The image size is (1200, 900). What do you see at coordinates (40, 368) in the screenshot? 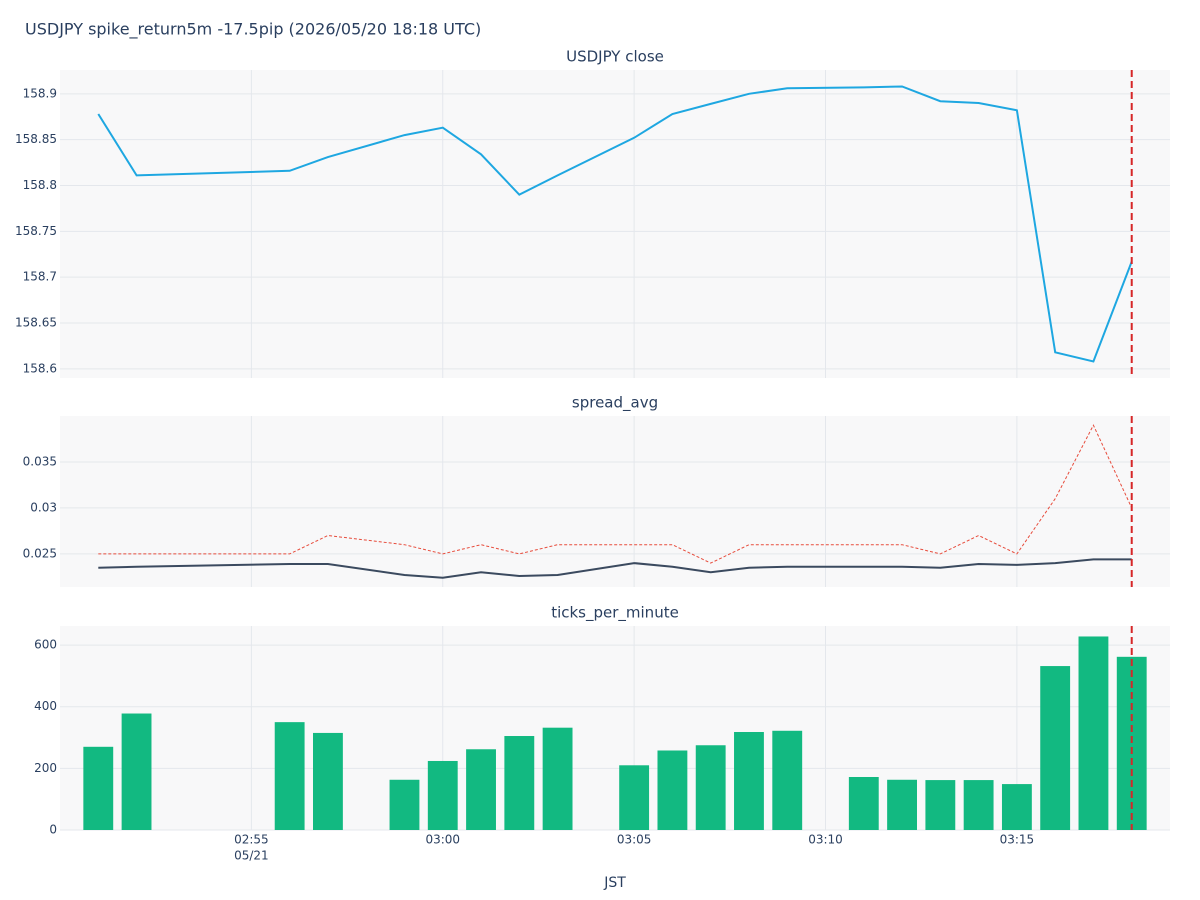
I see `y-tick-label: 158.6` at bounding box center [40, 368].